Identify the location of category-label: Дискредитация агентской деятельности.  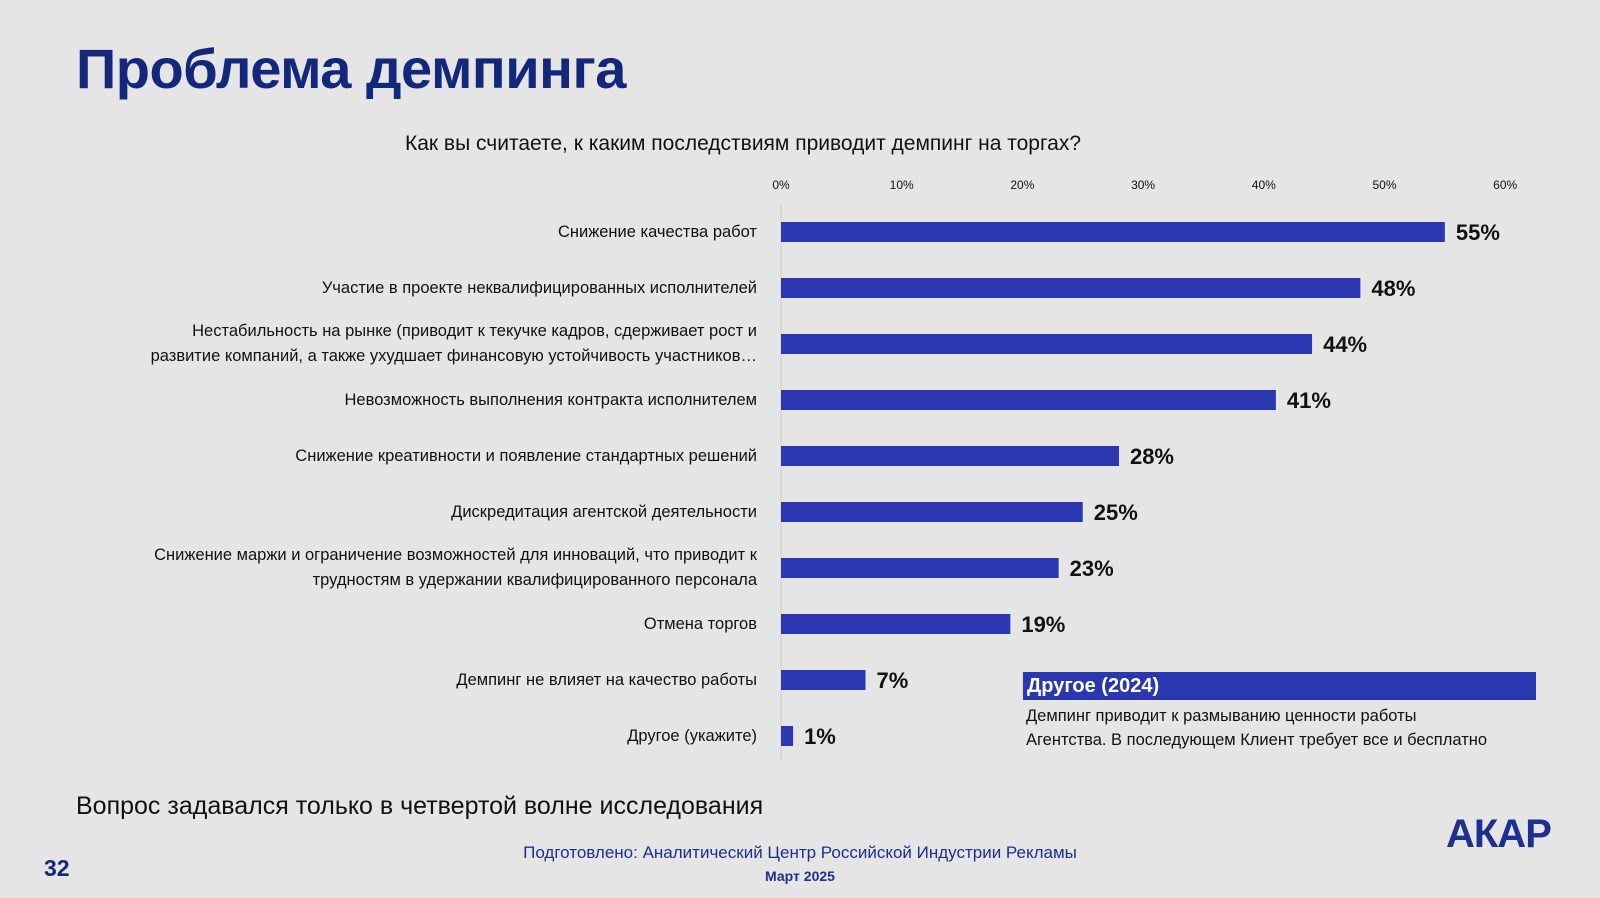
(397, 512).